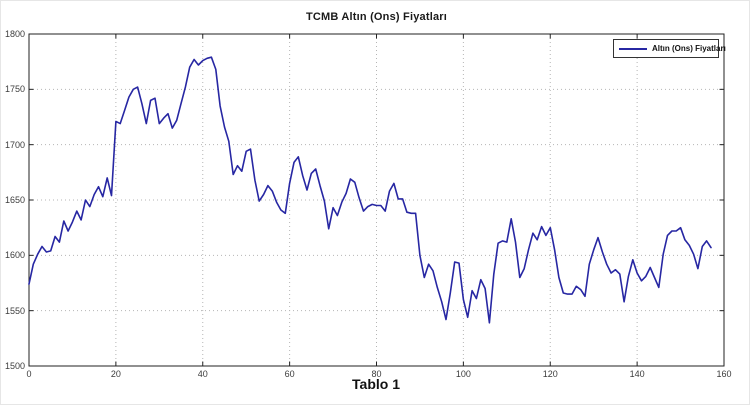  I want to click on y-tick-label: 1700, so click(14, 144).